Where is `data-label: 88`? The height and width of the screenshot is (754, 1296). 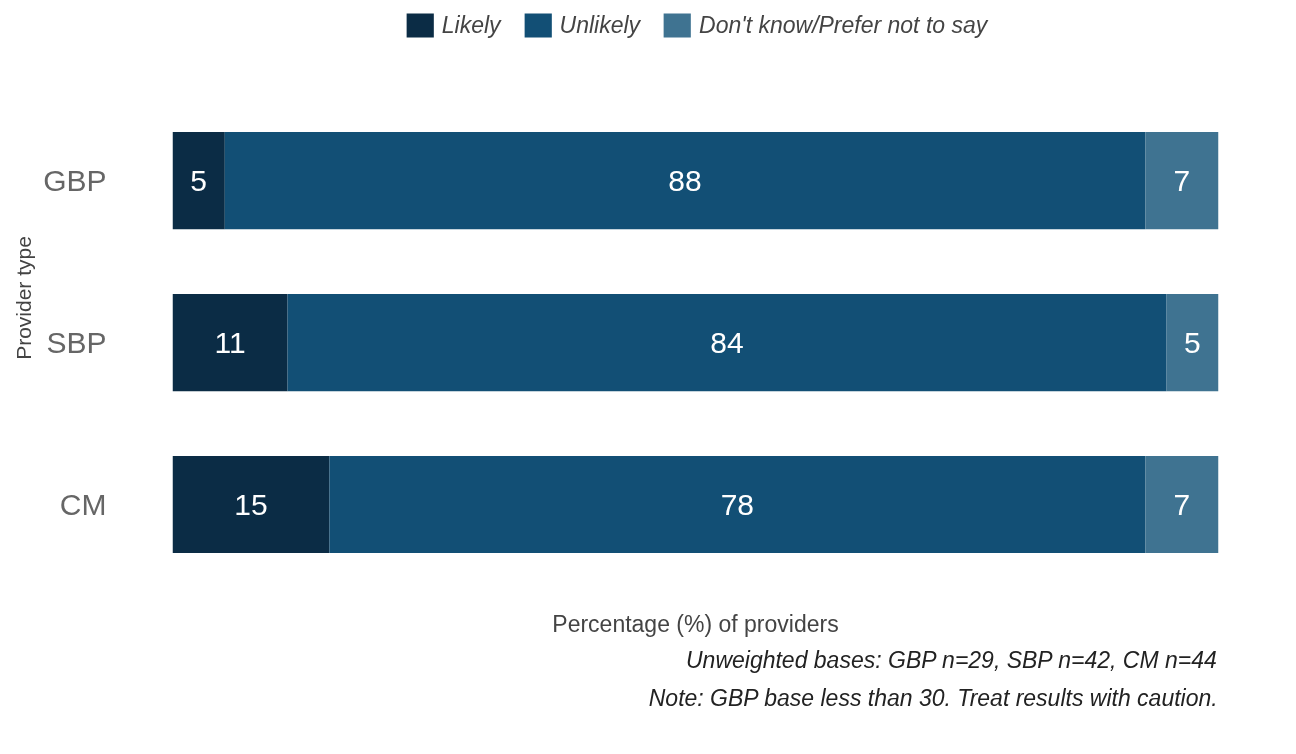 data-label: 88 is located at coordinates (685, 180).